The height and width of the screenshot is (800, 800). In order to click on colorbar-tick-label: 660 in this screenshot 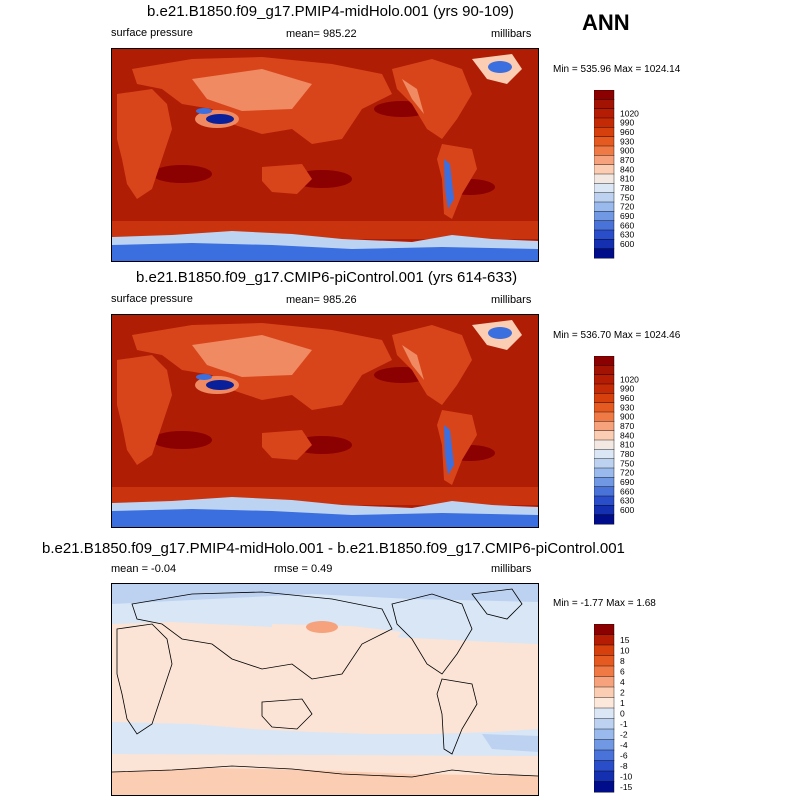, I will do `click(627, 225)`.